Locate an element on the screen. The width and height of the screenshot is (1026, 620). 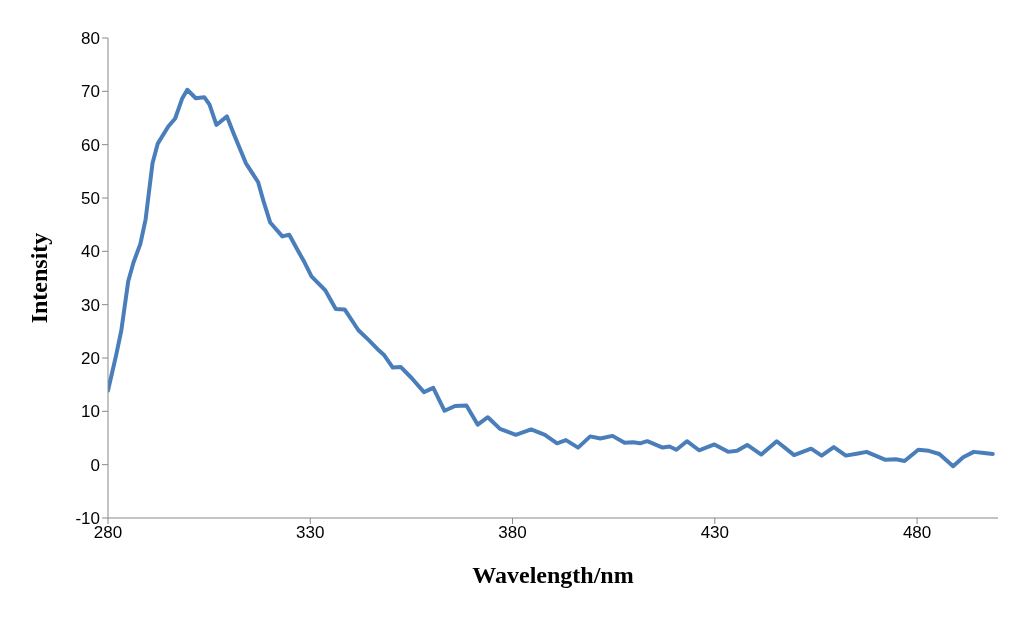
y-tick-label: 30 is located at coordinates (90, 305).